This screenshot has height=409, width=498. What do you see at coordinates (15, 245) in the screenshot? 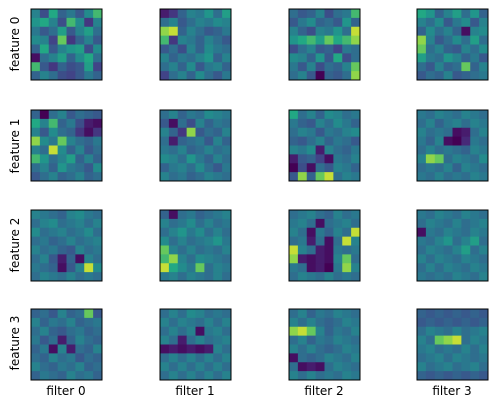
I see `row-label-2: feature 2` at bounding box center [15, 245].